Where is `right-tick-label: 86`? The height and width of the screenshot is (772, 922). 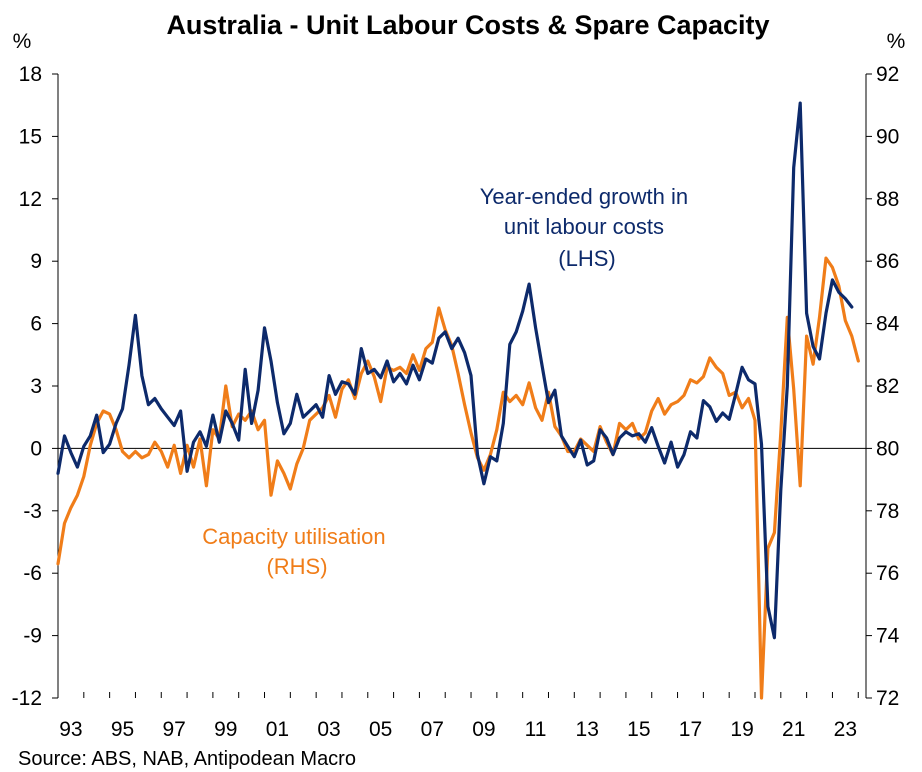
right-tick-label: 86 is located at coordinates (887, 261).